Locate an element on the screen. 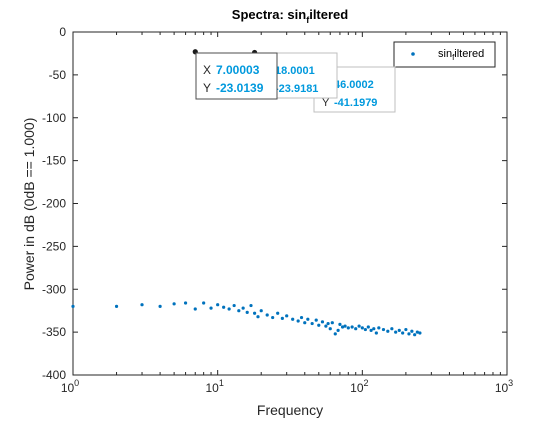 This screenshot has height=425, width=560. chart-title-rest: iltered is located at coordinates (328, 14).